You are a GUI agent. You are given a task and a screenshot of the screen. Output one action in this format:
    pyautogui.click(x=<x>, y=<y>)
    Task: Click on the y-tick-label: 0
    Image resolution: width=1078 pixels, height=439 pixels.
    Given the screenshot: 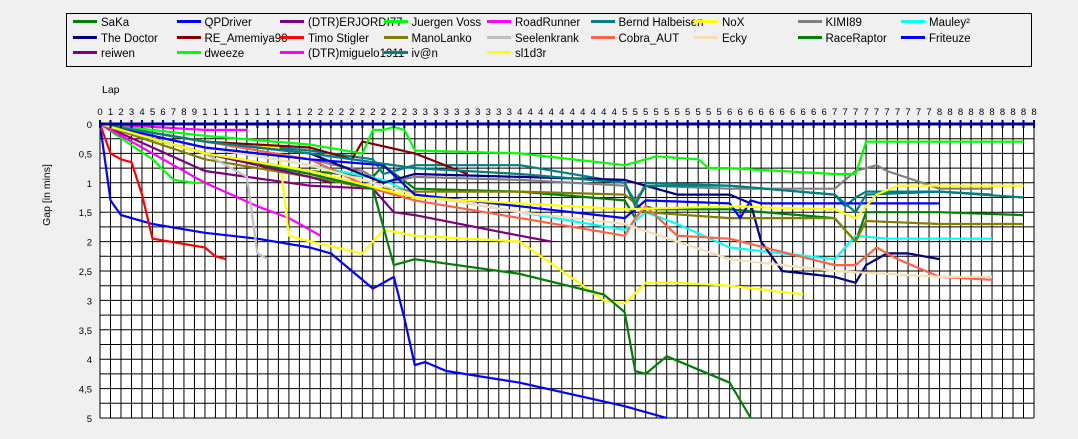 What is the action you would take?
    pyautogui.click(x=89, y=125)
    